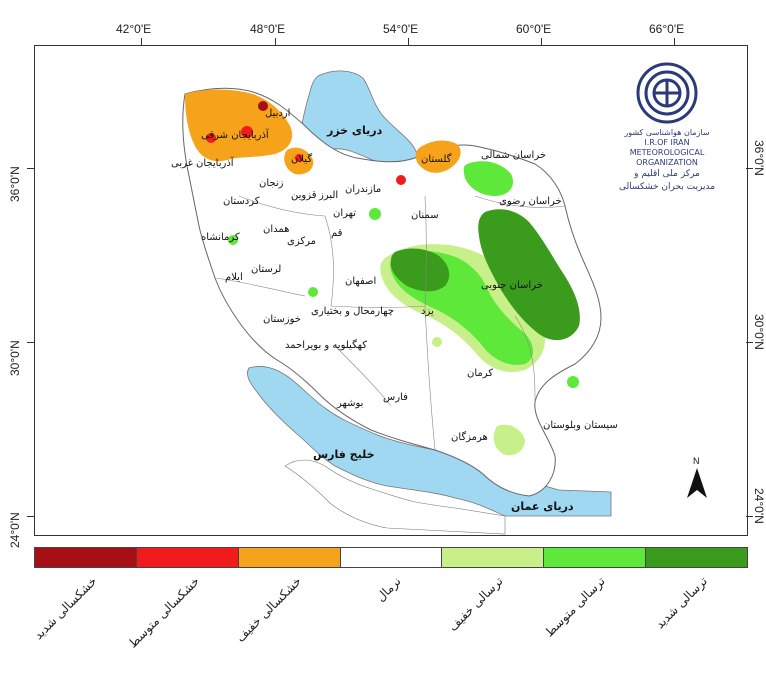 This screenshot has height=675, width=766. I want to click on persian-gulf-label: خلیج فارس, so click(344, 454).